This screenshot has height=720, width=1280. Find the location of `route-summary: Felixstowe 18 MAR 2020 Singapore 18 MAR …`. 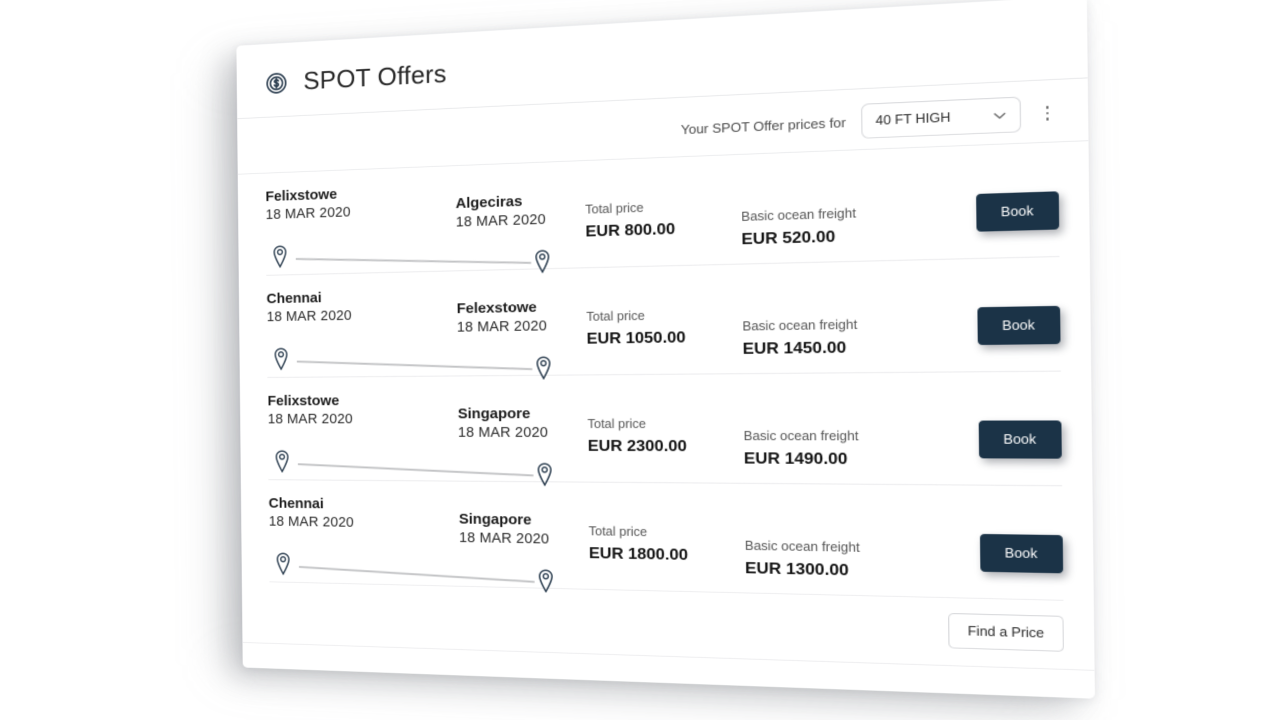

route-summary: Felixstowe 18 MAR 2020 Singapore 18 MAR … is located at coordinates (428, 427).